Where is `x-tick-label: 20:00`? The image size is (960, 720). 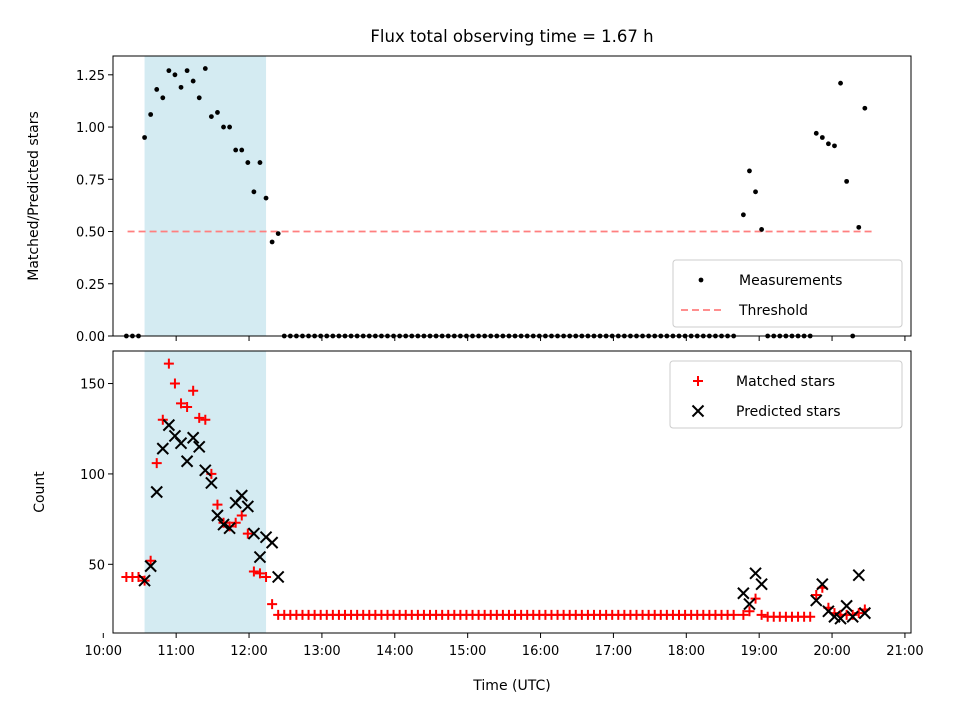
x-tick-label: 20:00 is located at coordinates (831, 651).